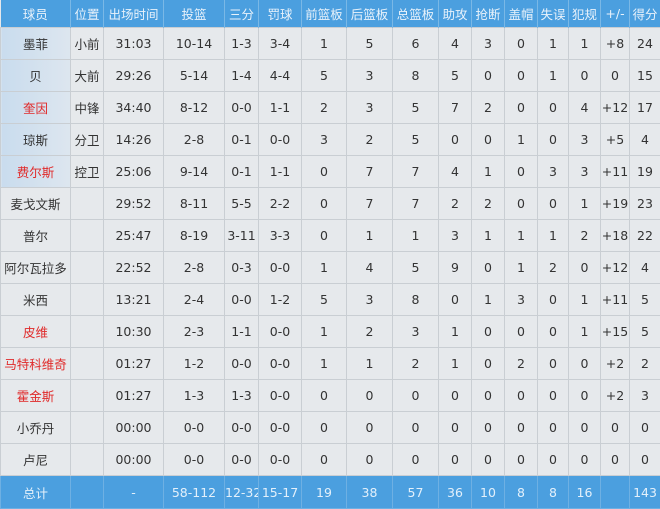 The image size is (660, 509). I want to click on player-name: 阿尔瓦拉多, so click(36, 268).